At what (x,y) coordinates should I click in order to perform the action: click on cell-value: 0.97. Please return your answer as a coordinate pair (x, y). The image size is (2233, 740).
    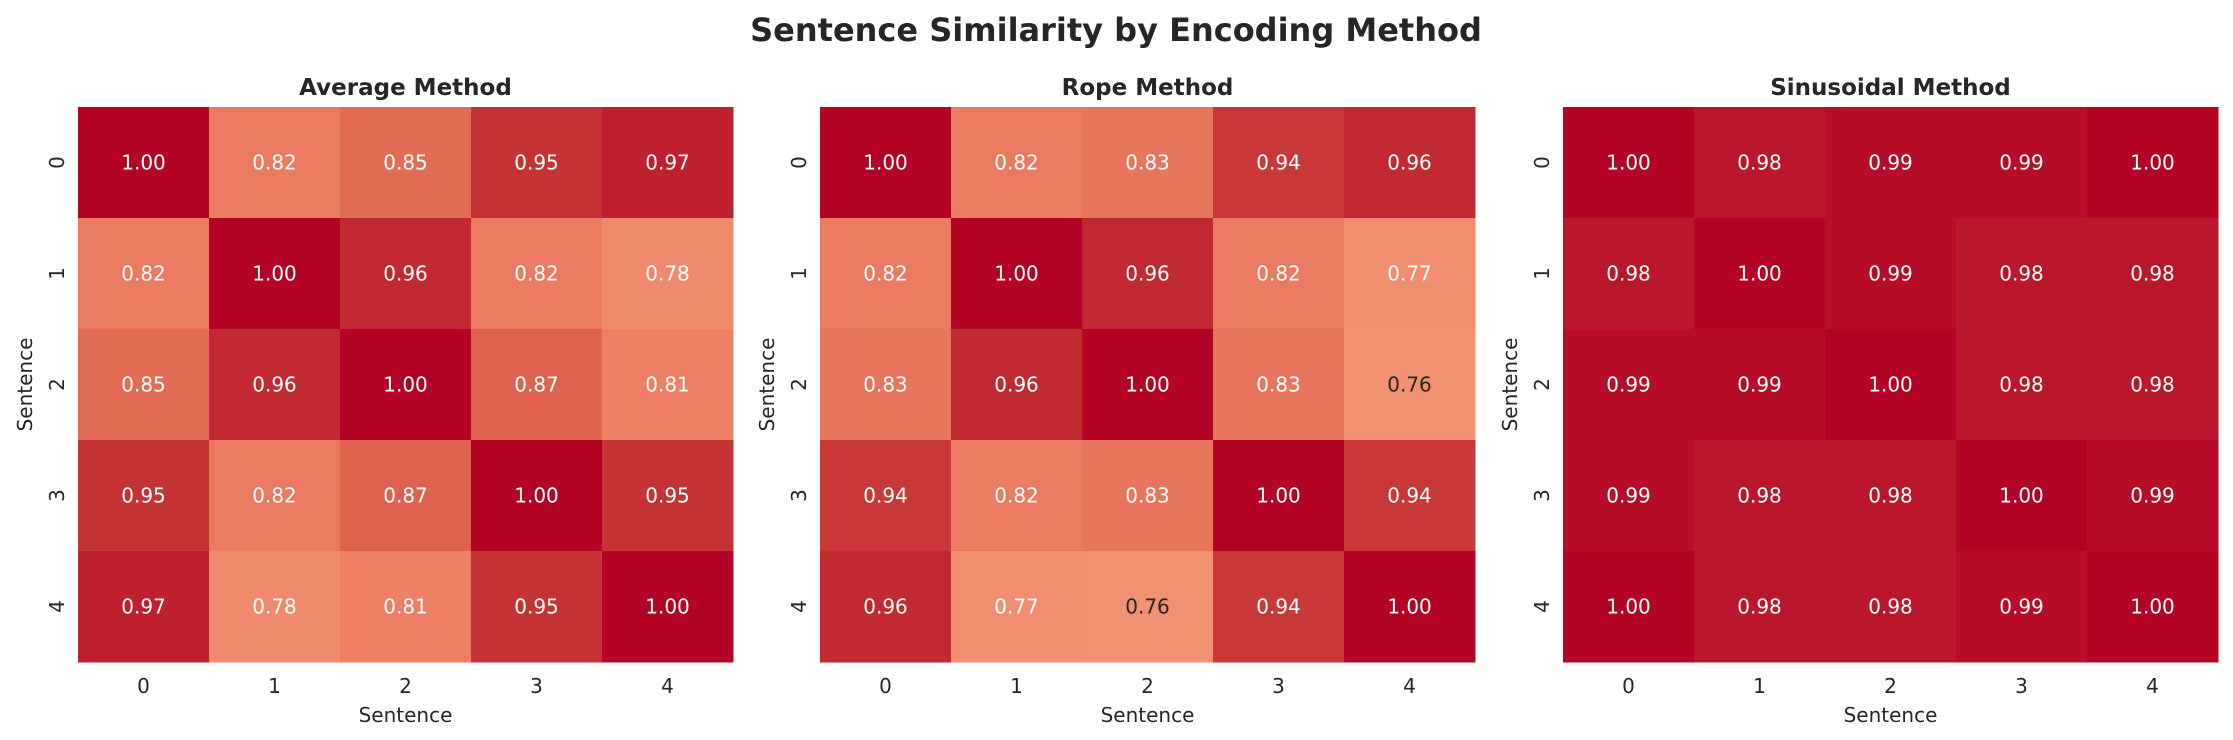
    Looking at the image, I should click on (143, 607).